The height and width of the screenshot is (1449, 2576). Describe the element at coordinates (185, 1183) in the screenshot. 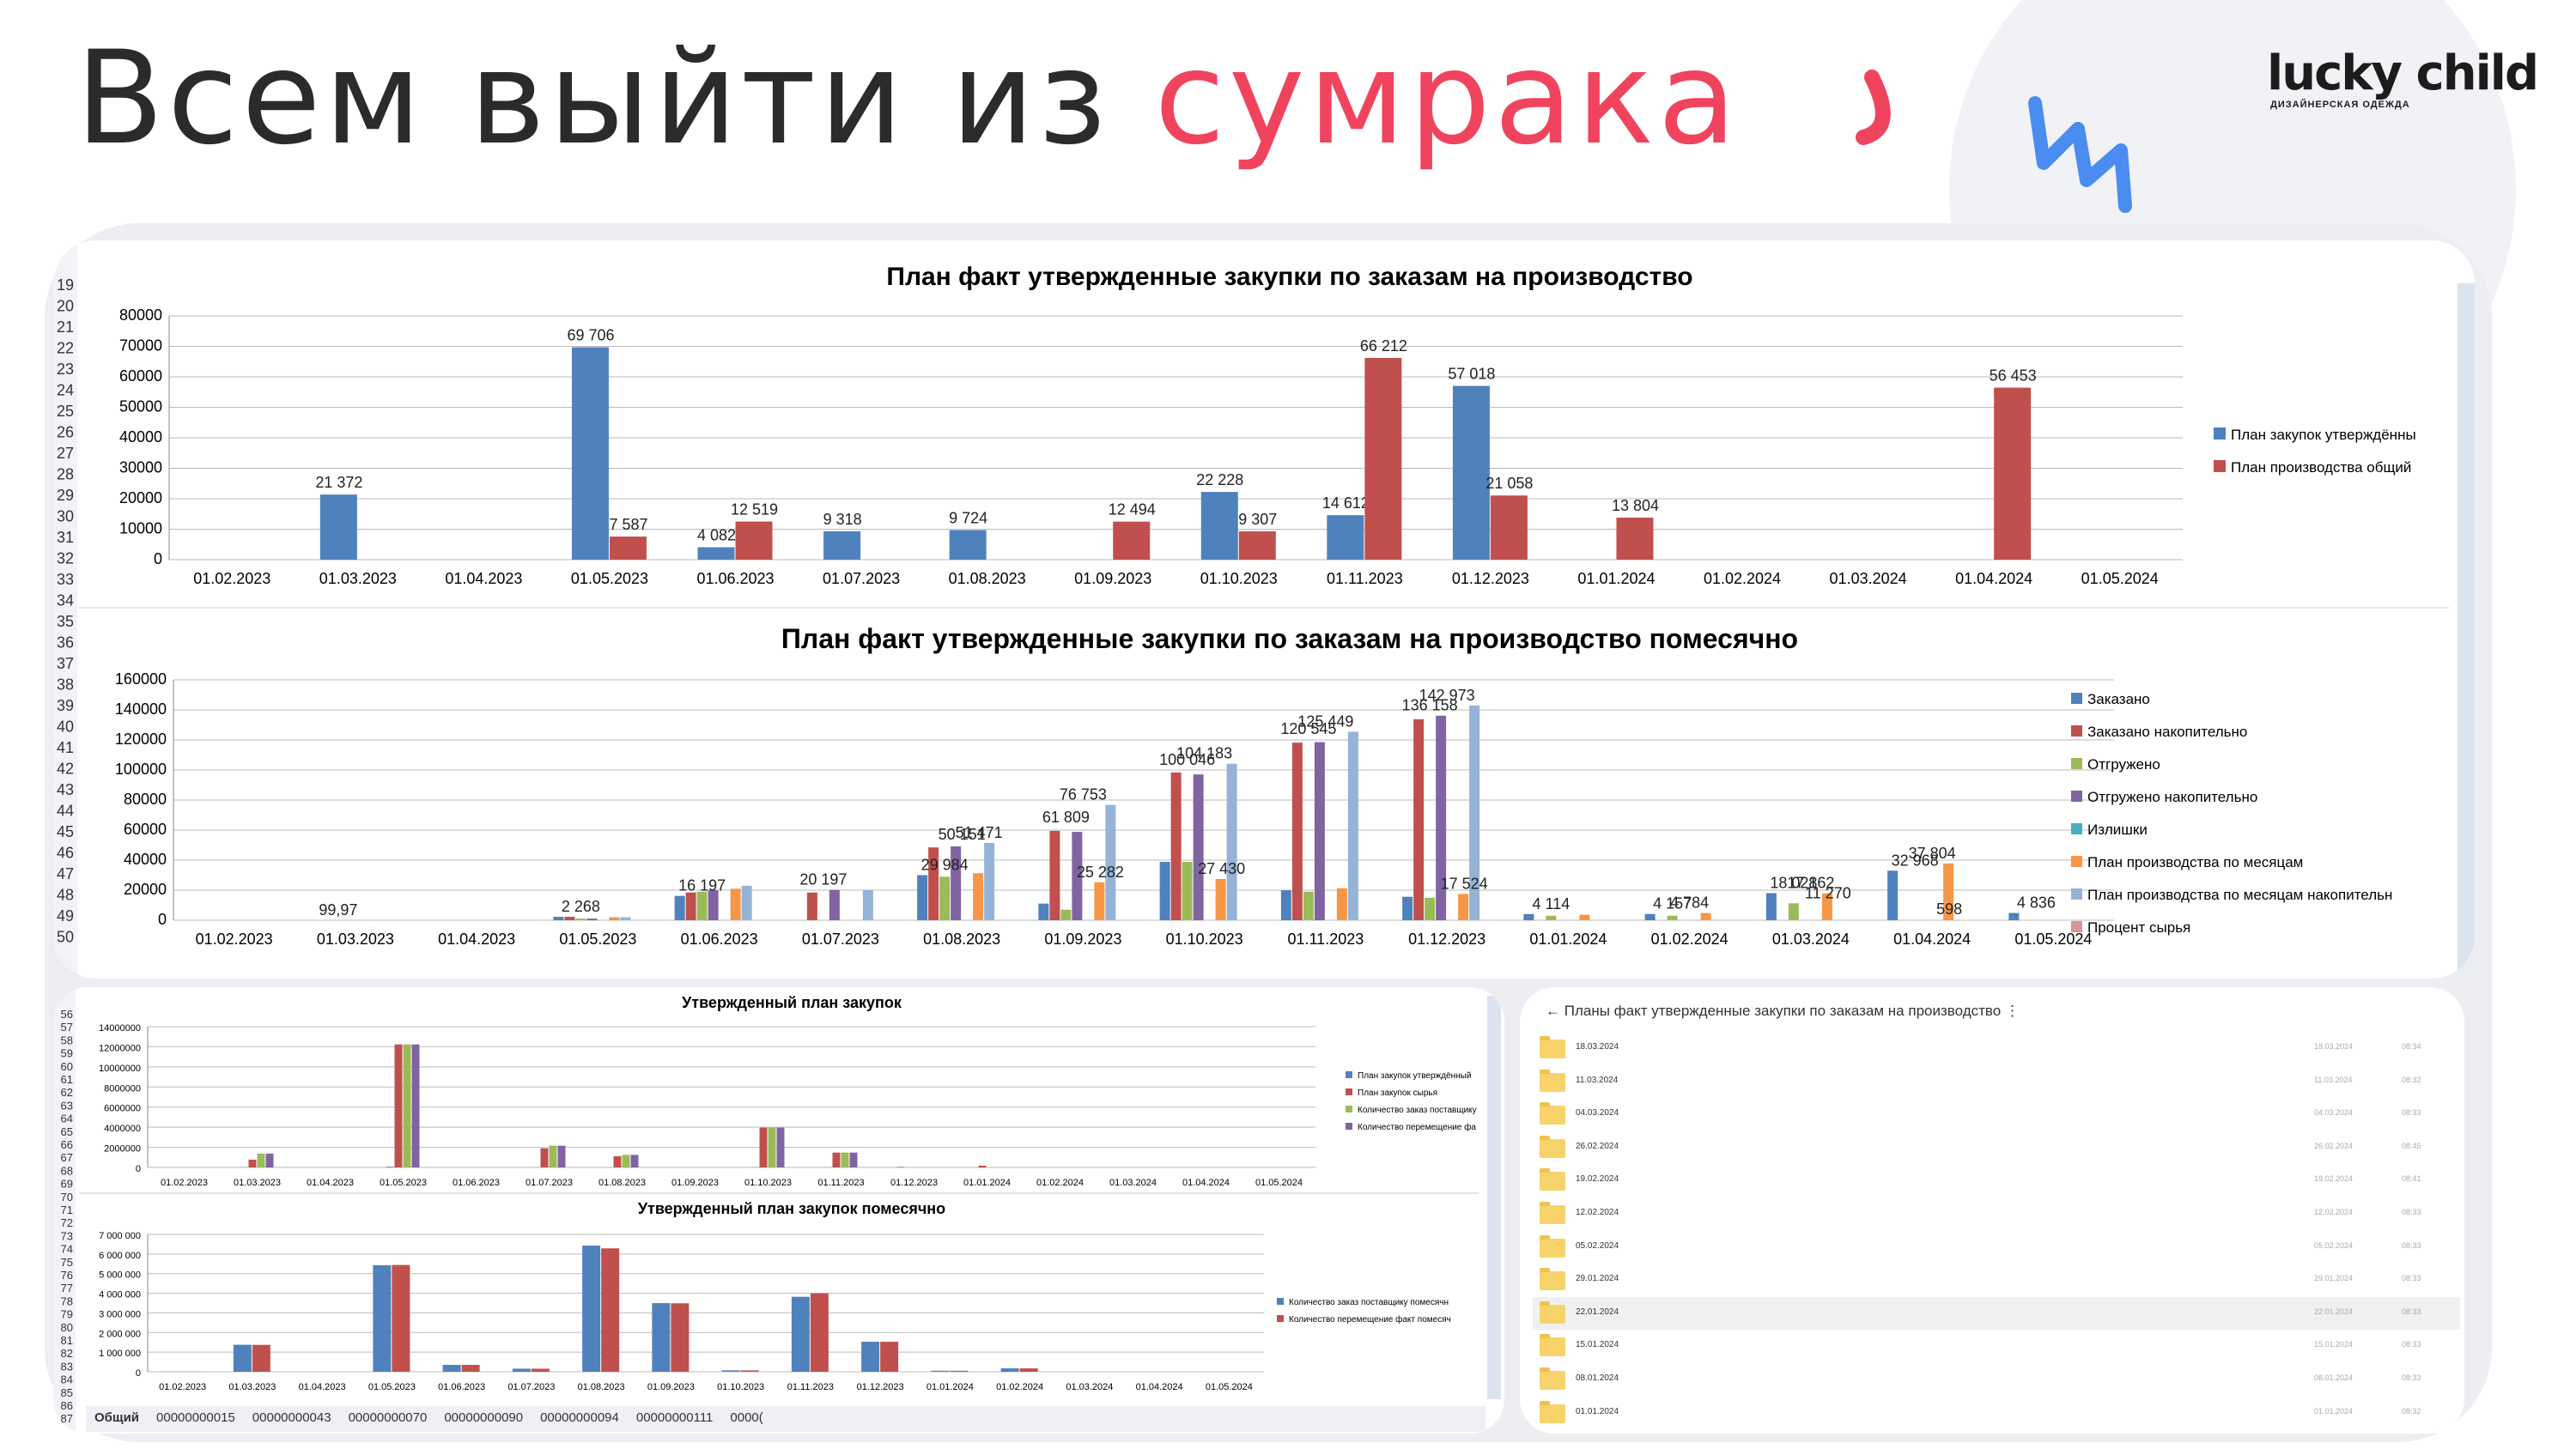

I see `x-tick-label: 01.02.2023` at that location.